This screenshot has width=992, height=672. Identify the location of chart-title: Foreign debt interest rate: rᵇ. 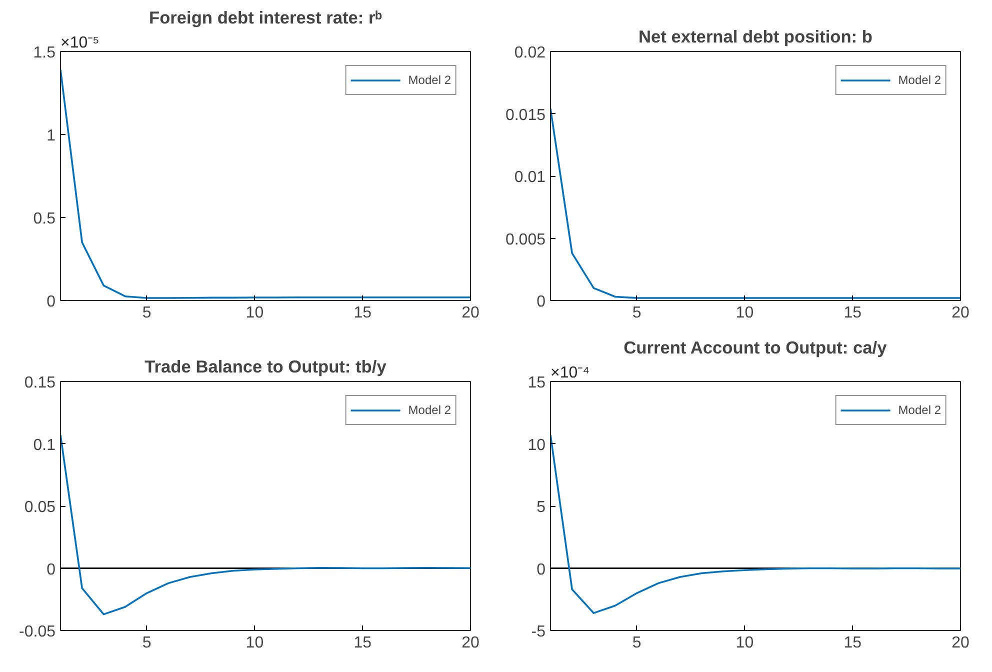
(265, 18).